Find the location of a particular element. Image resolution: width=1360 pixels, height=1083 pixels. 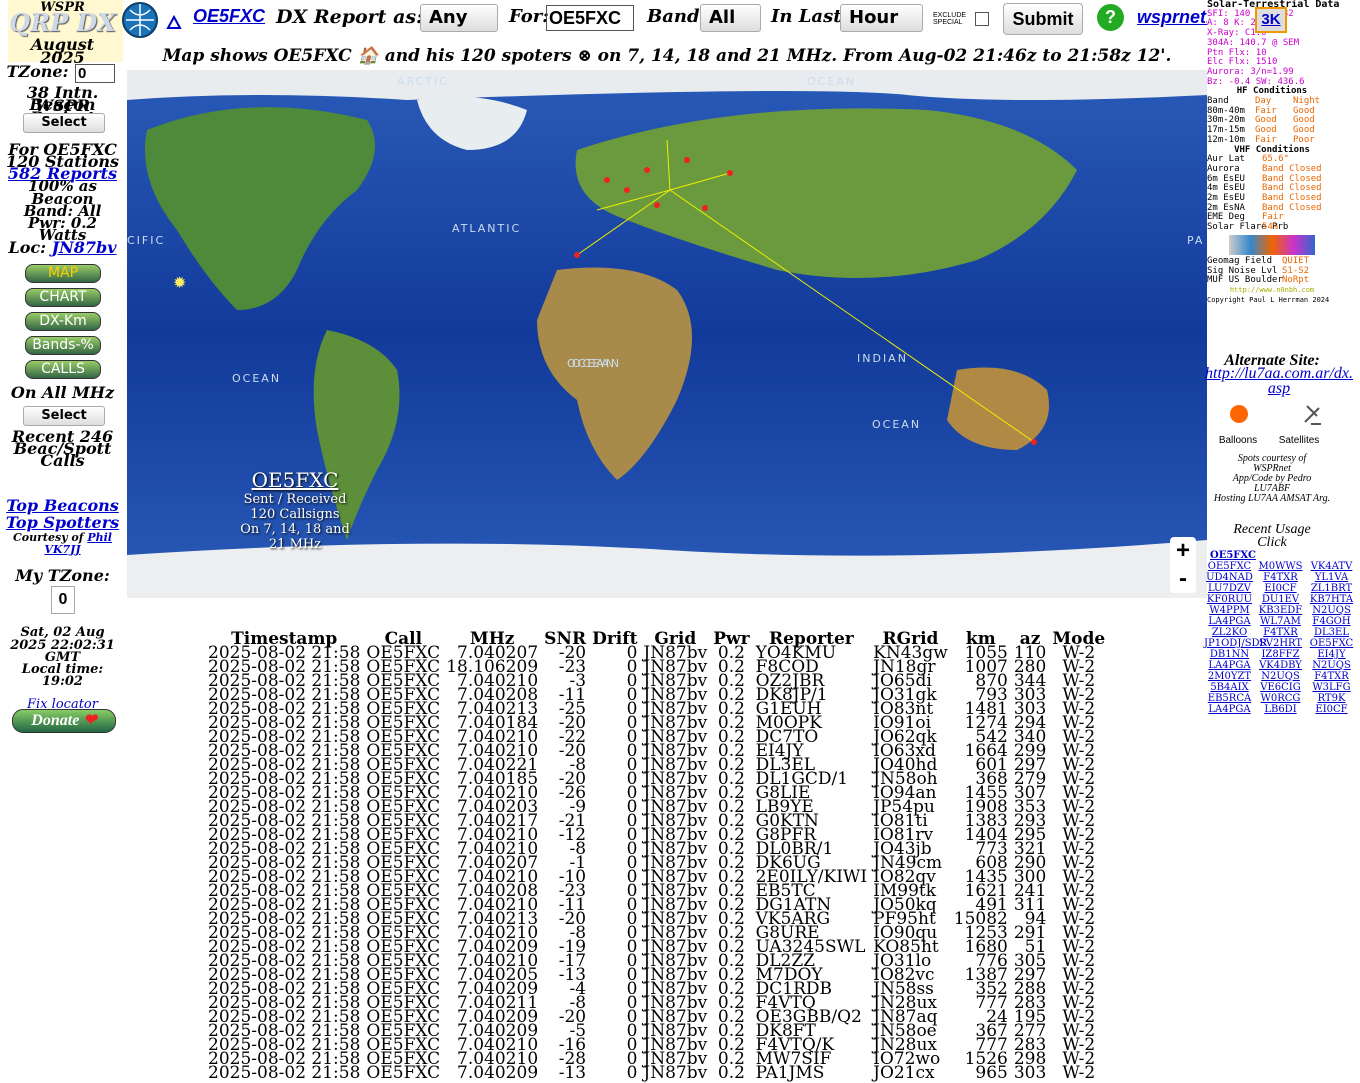

alt-link: http://lu7aa.com.ar/dx.asp is located at coordinates (1279, 381).